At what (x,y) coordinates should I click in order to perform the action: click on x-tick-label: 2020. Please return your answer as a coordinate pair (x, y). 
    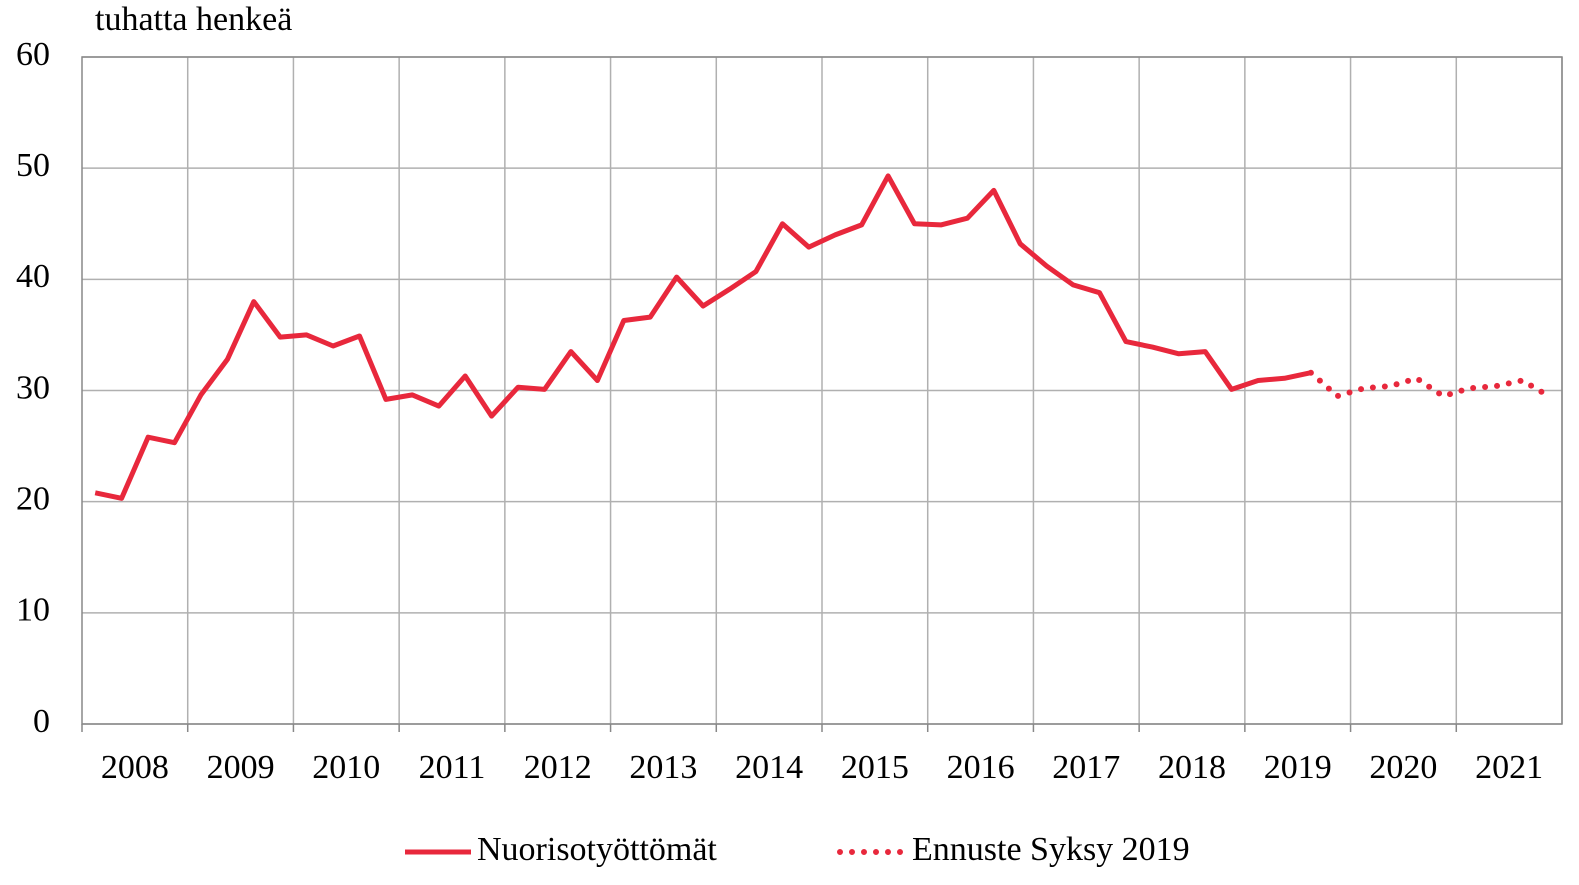
    Looking at the image, I should click on (1403, 767).